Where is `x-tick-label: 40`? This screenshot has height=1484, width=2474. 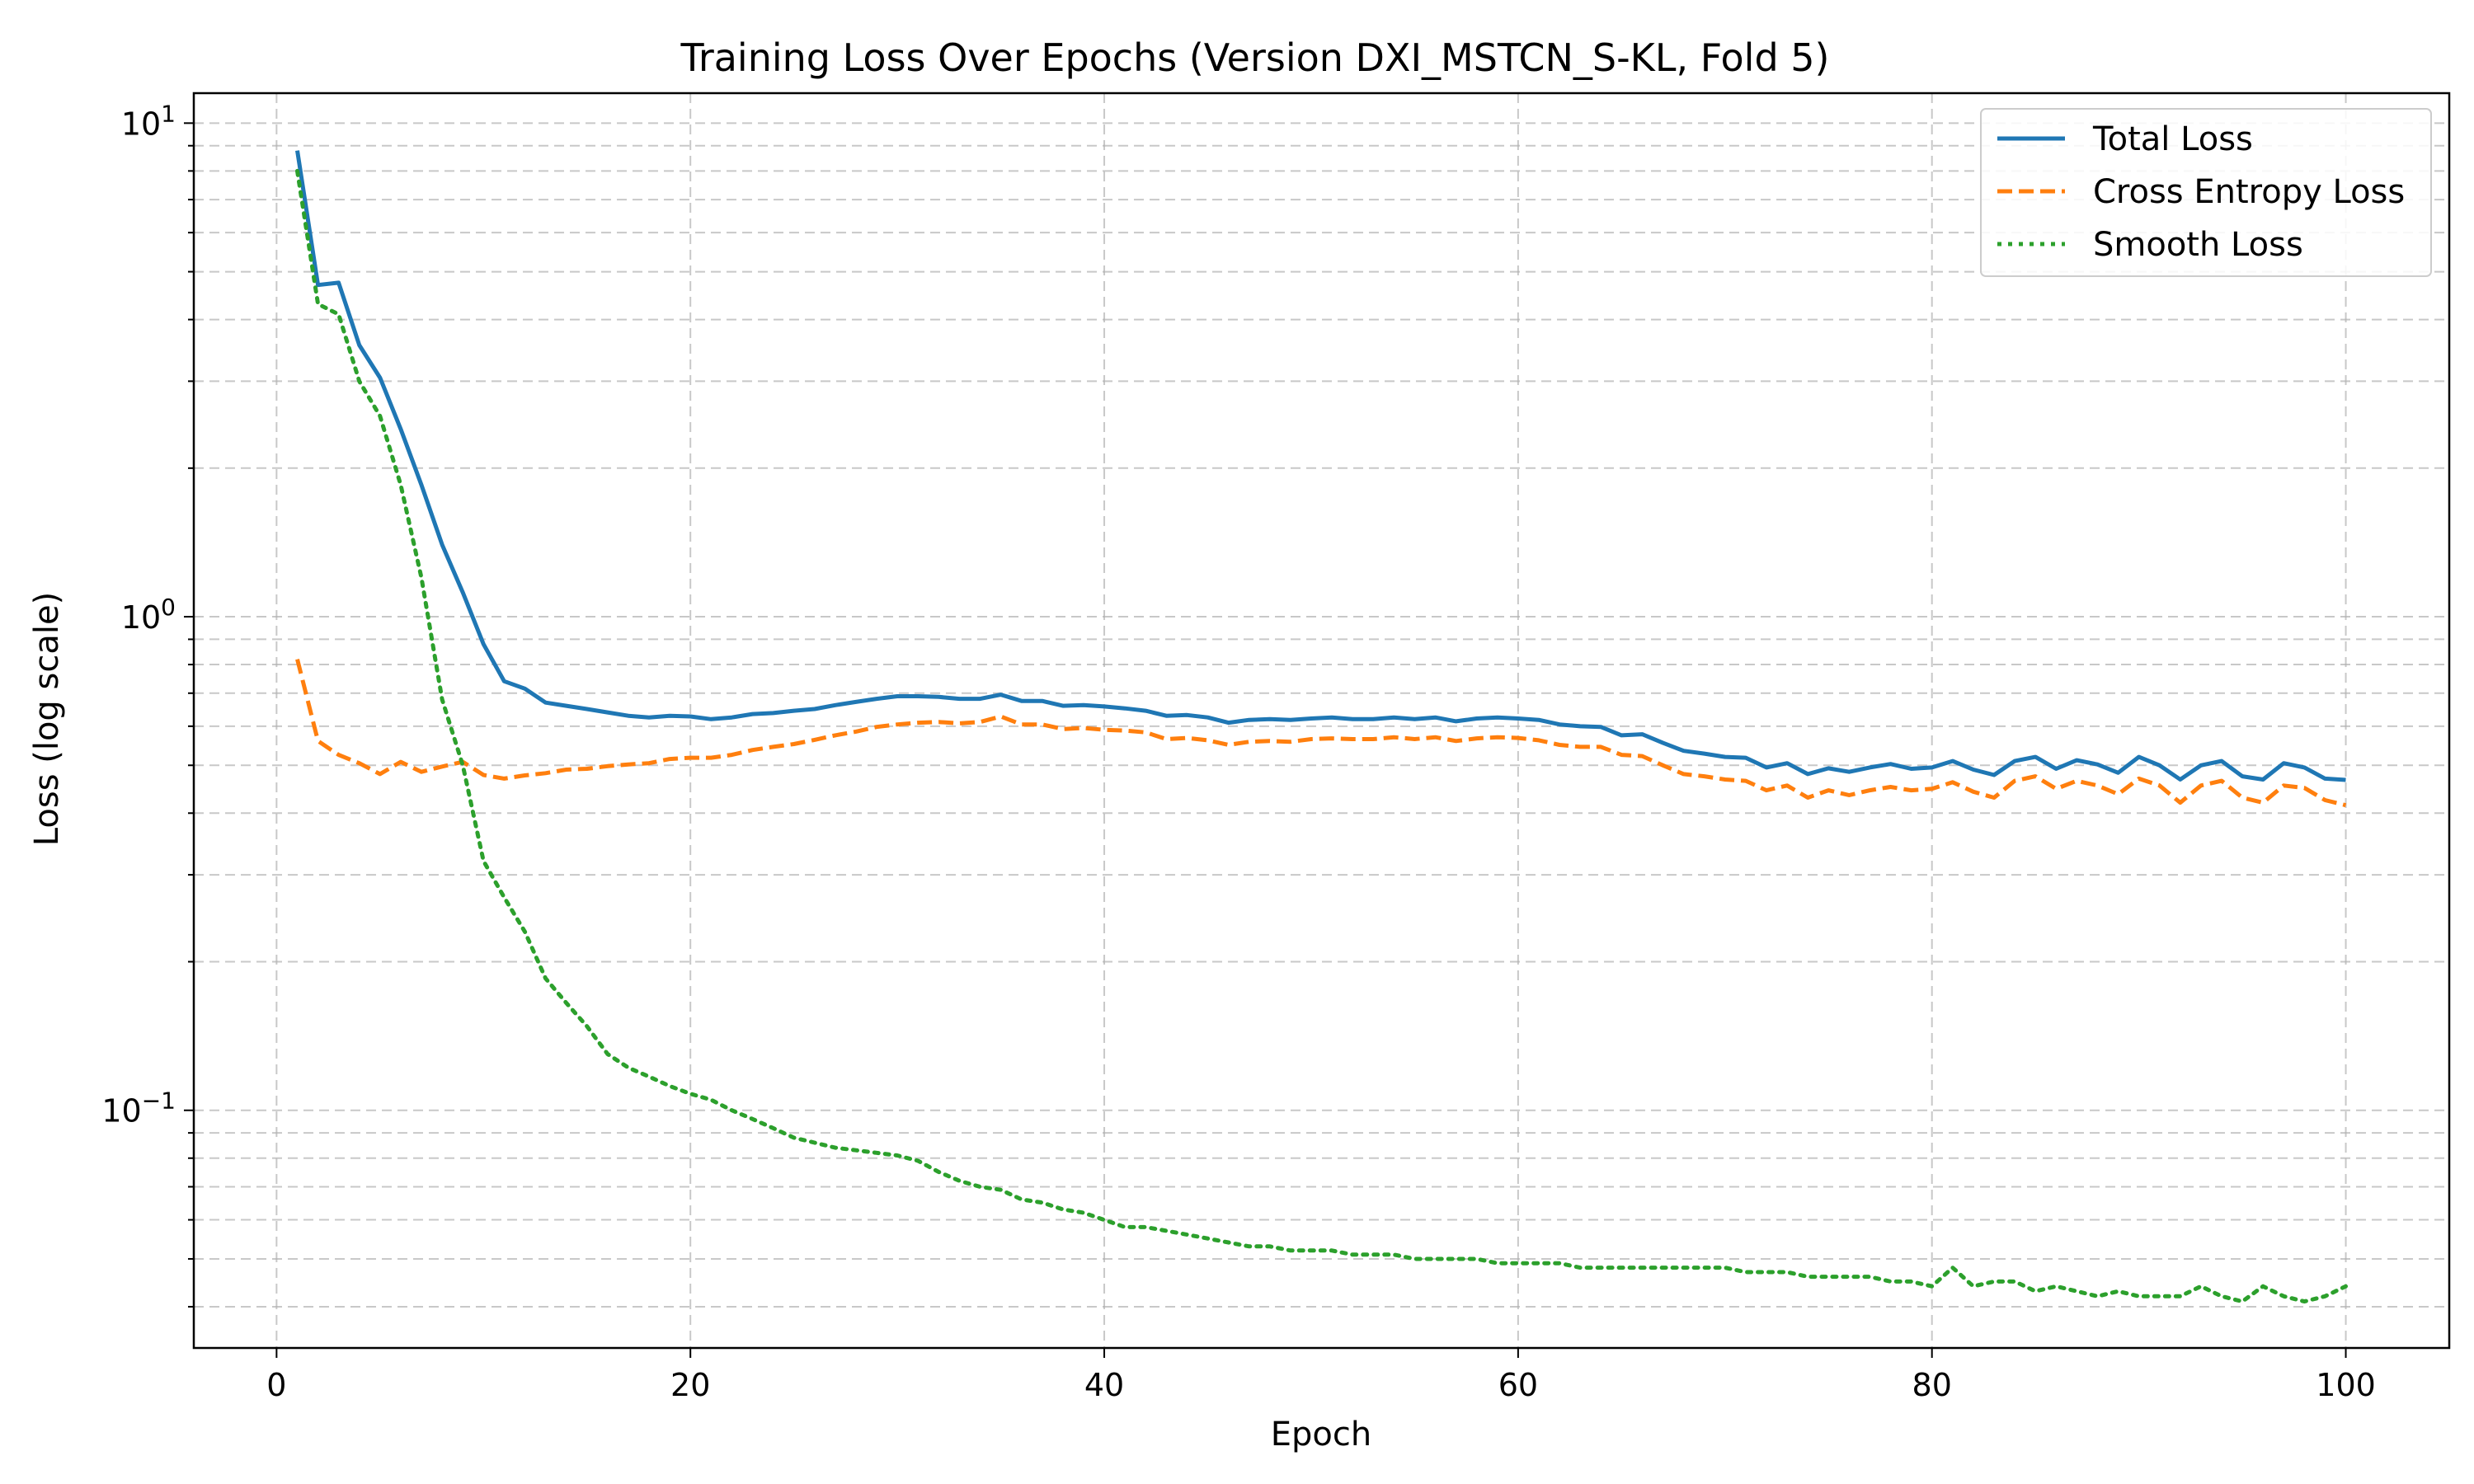
x-tick-label: 40 is located at coordinates (1104, 1385).